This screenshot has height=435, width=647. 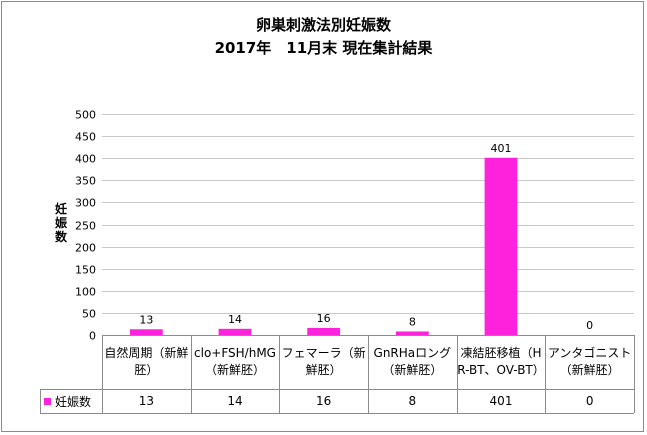 What do you see at coordinates (47, 401) in the screenshot?
I see `legend-swatch` at bounding box center [47, 401].